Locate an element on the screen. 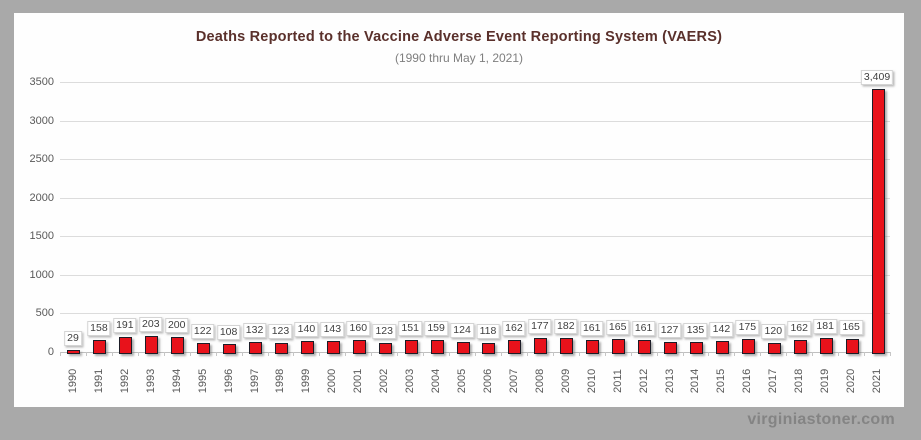 The image size is (921, 440). bar-1990 is located at coordinates (74, 351).